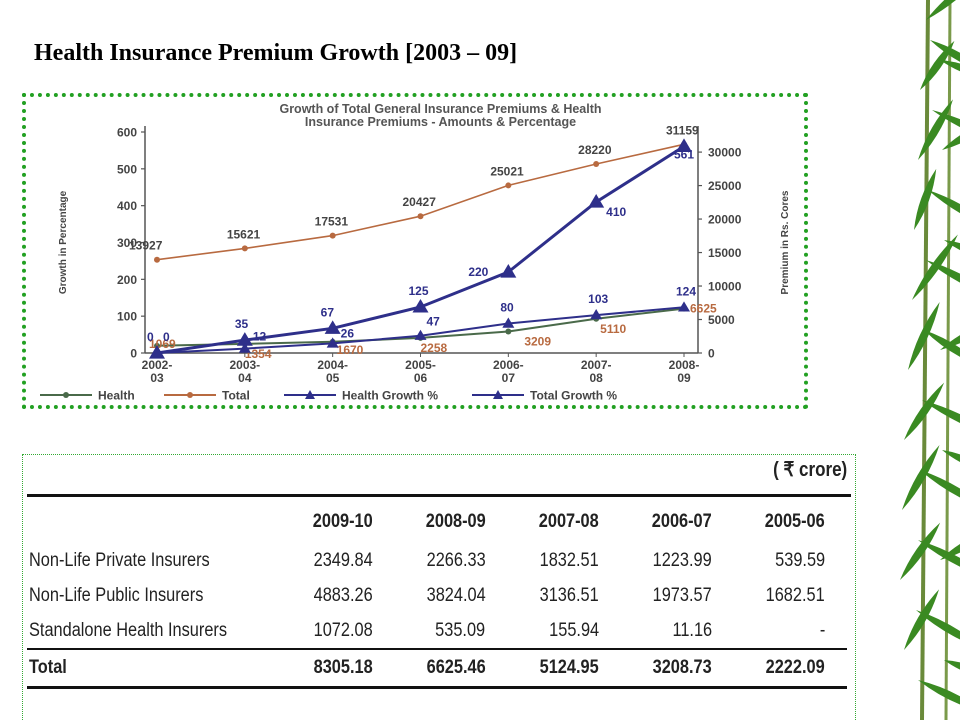 This screenshot has width=960, height=720. Describe the element at coordinates (573, 396) in the screenshot. I see `legend-label: Total Growth %` at that location.